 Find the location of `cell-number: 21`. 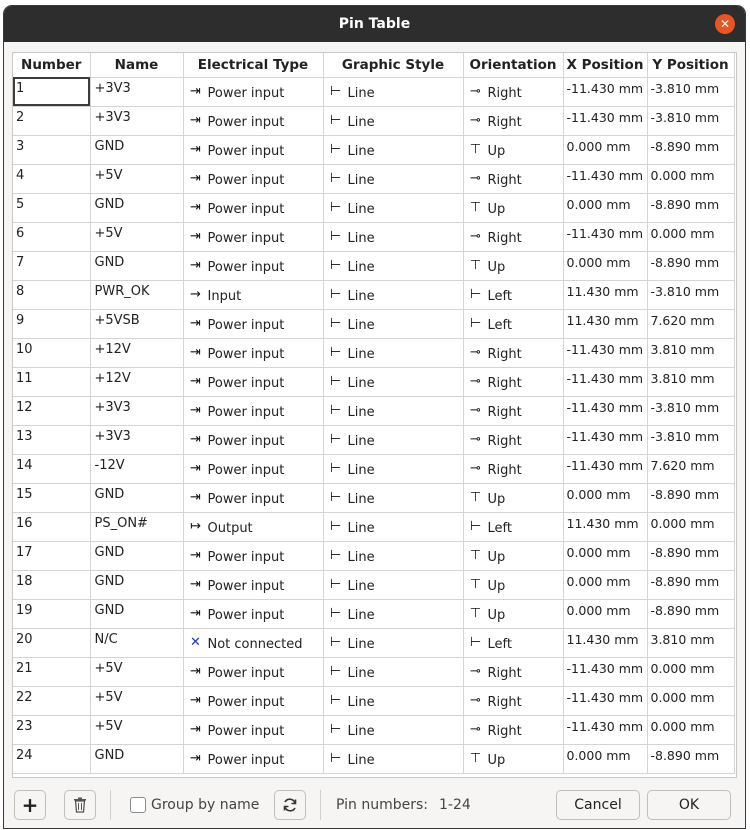

cell-number: 21 is located at coordinates (52, 672).